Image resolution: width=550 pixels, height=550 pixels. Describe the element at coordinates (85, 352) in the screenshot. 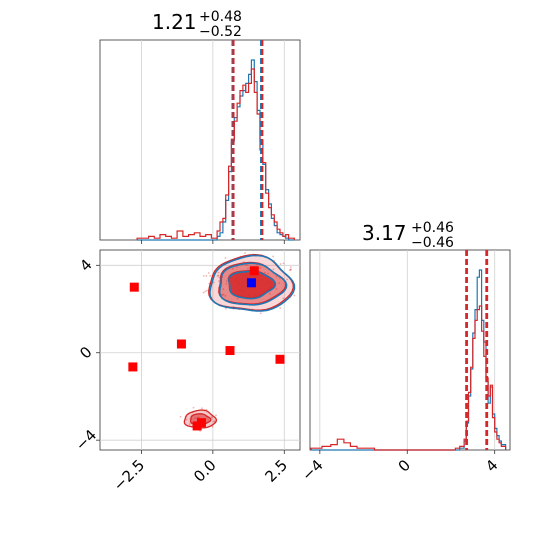

I see `tick-label-joint-y: 0` at that location.